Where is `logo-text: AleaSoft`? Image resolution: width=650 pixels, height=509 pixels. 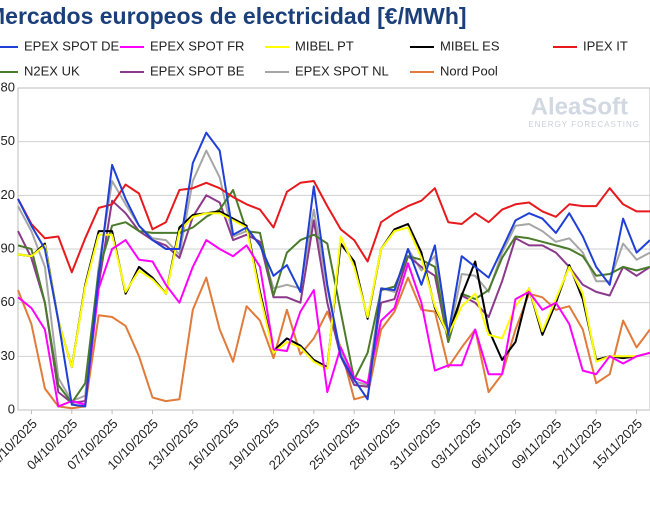
logo-text: AleaSoft is located at coordinates (579, 106).